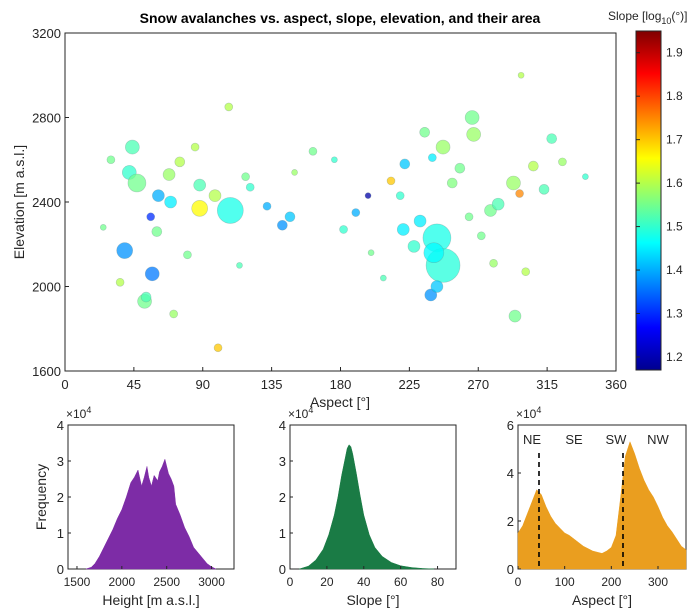  I want to click on aspect-annotation: NW, so click(658, 439).